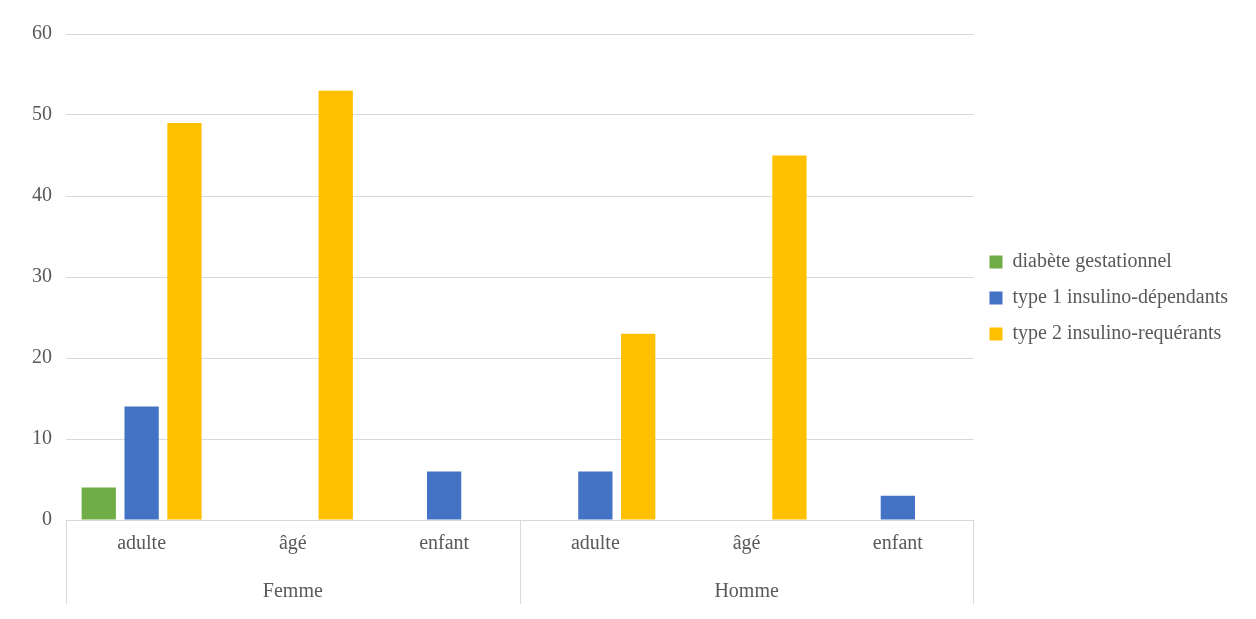 Image resolution: width=1256 pixels, height=619 pixels. Describe the element at coordinates (42, 32) in the screenshot. I see `y-tick-label: 60` at that location.